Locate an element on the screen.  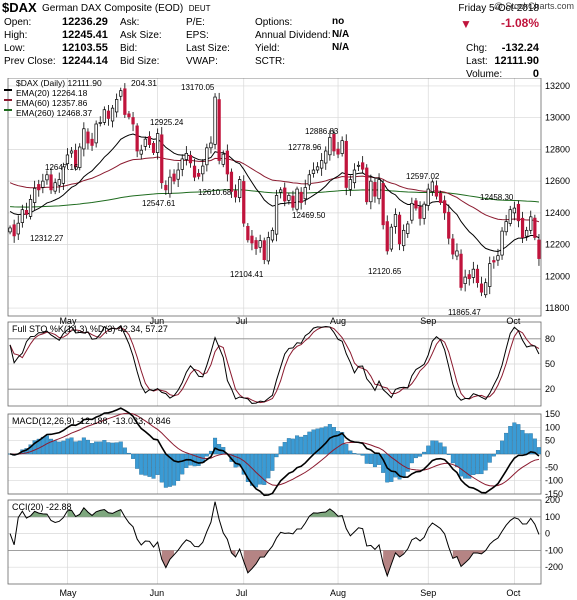
pe-label: P/E: is located at coordinates (195, 22).